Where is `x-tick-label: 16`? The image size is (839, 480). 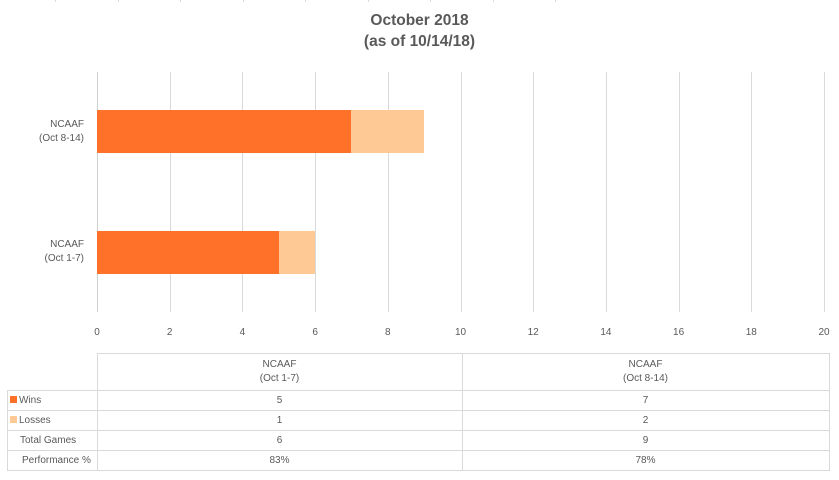 x-tick-label: 16 is located at coordinates (679, 332).